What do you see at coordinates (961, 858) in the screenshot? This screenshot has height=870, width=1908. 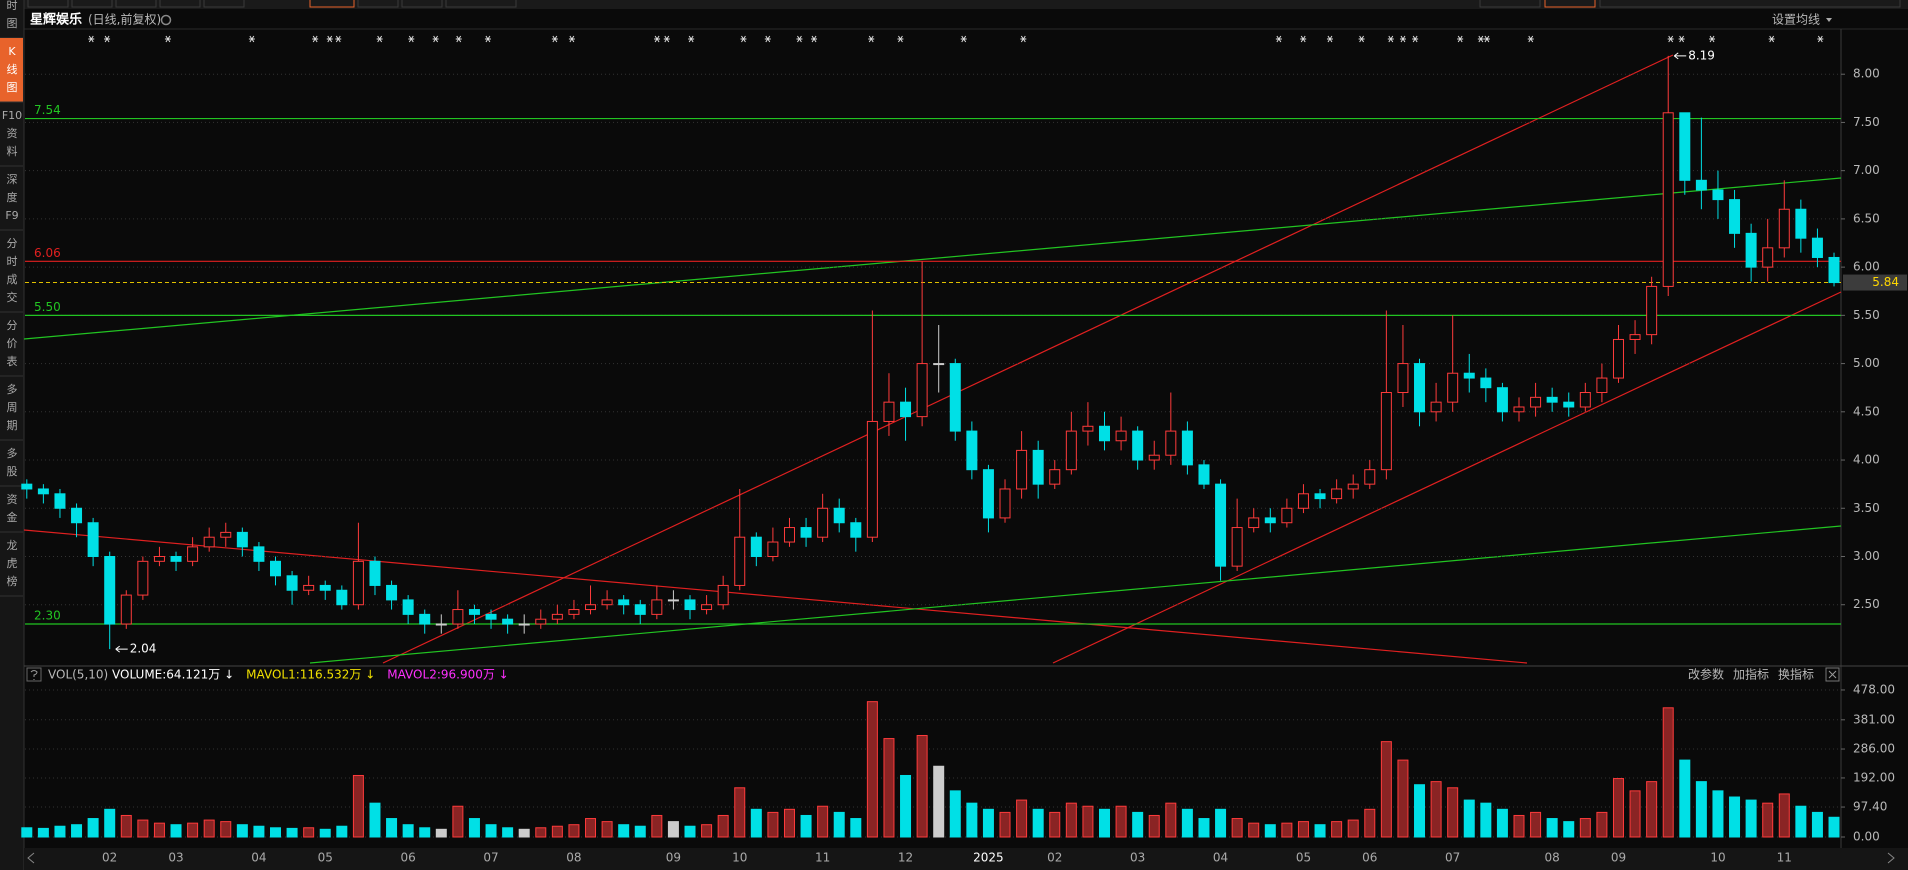 I see `scroll-arrows` at bounding box center [961, 858].